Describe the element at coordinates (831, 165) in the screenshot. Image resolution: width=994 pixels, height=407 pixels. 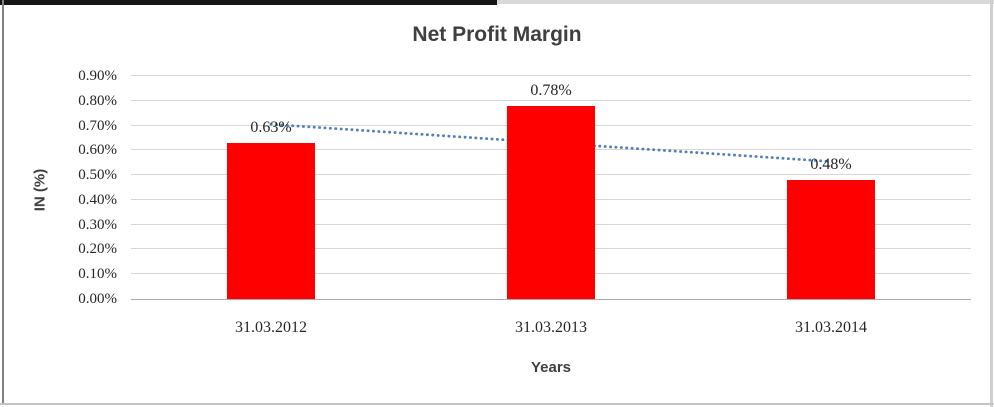
I see `data-label: 0.48%` at that location.